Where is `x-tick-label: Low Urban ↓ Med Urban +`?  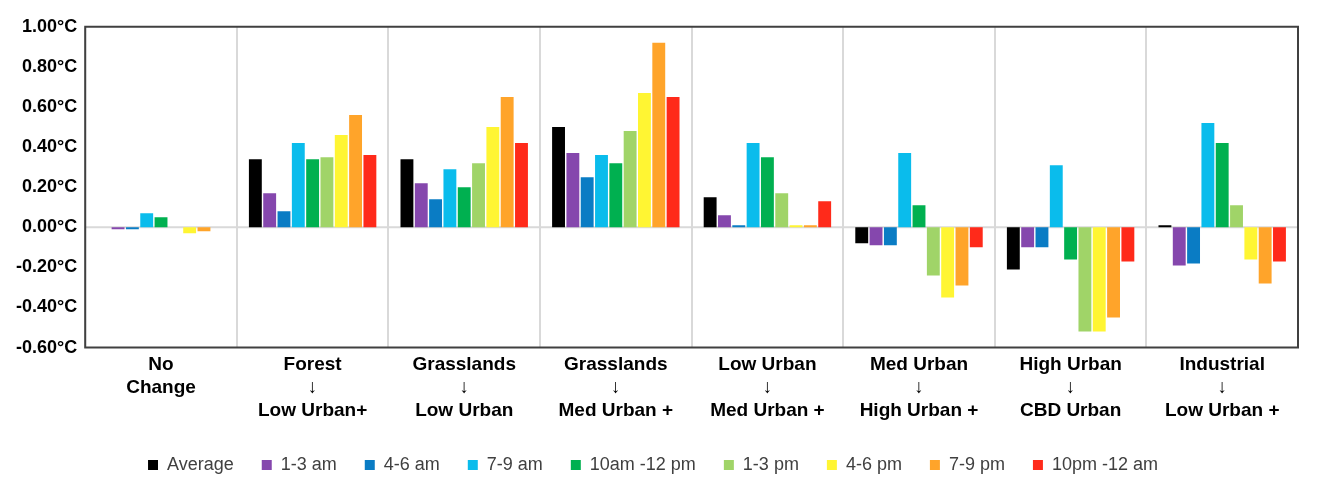 x-tick-label: Low Urban ↓ Med Urban + is located at coordinates (767, 386).